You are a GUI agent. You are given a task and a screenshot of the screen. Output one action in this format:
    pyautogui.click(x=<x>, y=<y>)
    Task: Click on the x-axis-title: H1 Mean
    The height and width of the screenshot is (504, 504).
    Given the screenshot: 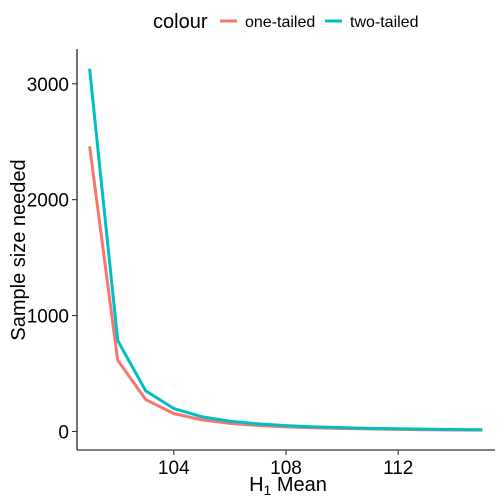 What is the action you would take?
    pyautogui.click(x=288, y=486)
    